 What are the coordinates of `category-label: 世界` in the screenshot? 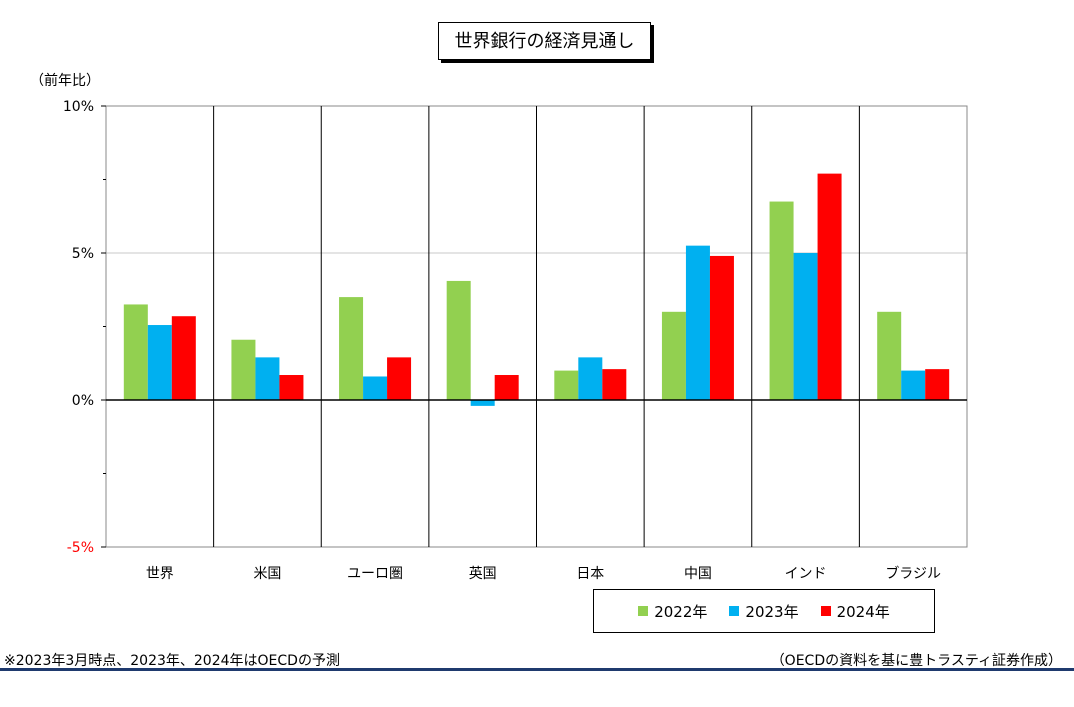 It's located at (160, 574).